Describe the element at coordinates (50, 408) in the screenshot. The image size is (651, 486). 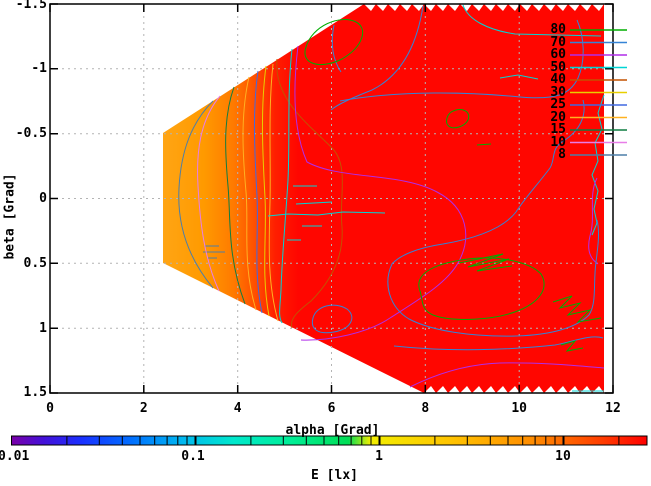
I see `x-tick-label-0: 0` at that location.